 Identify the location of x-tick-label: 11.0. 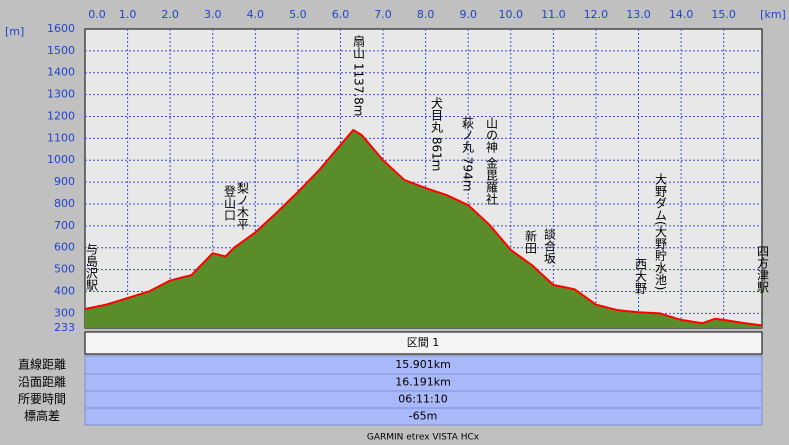
(553, 14).